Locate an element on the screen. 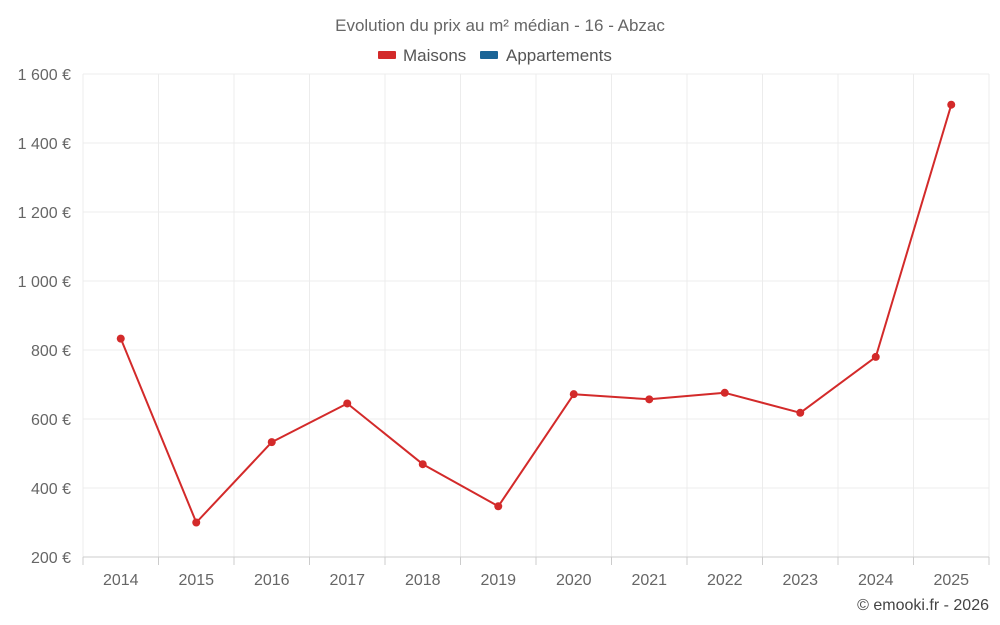  legend-swatch-appartements is located at coordinates (489, 55).